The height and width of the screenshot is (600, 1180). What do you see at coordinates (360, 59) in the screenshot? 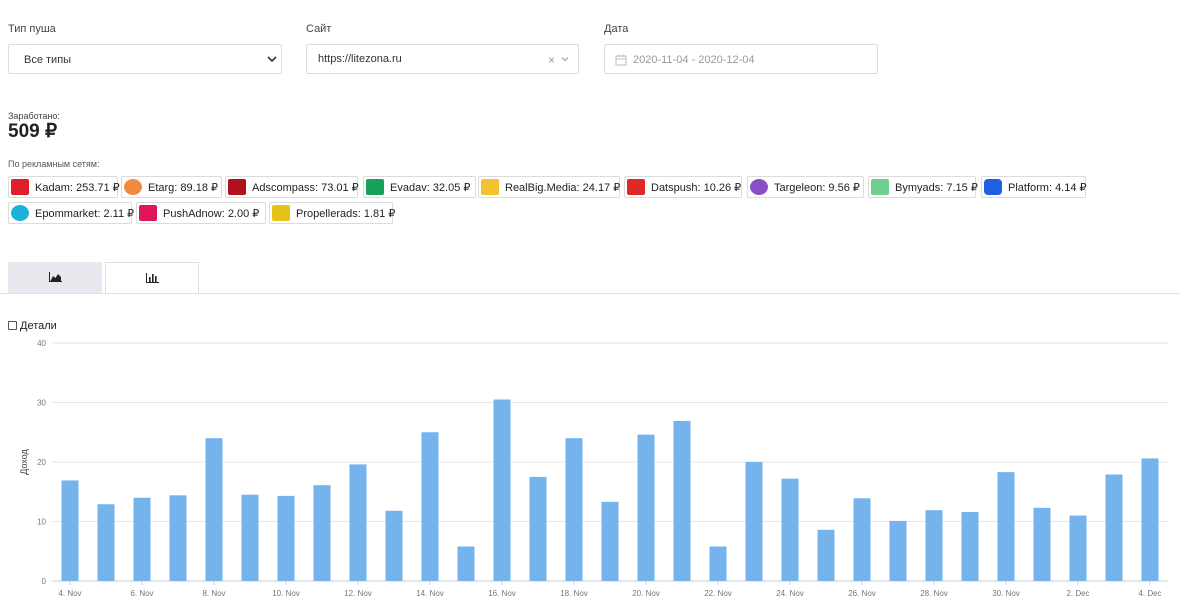
I see `site-value: https://litezona.ru` at bounding box center [360, 59].